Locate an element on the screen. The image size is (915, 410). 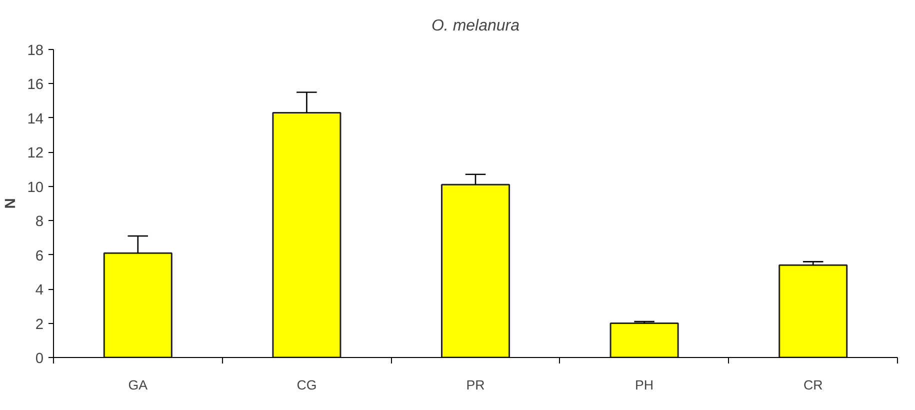
y-tick-label: 16 is located at coordinates (35, 85).